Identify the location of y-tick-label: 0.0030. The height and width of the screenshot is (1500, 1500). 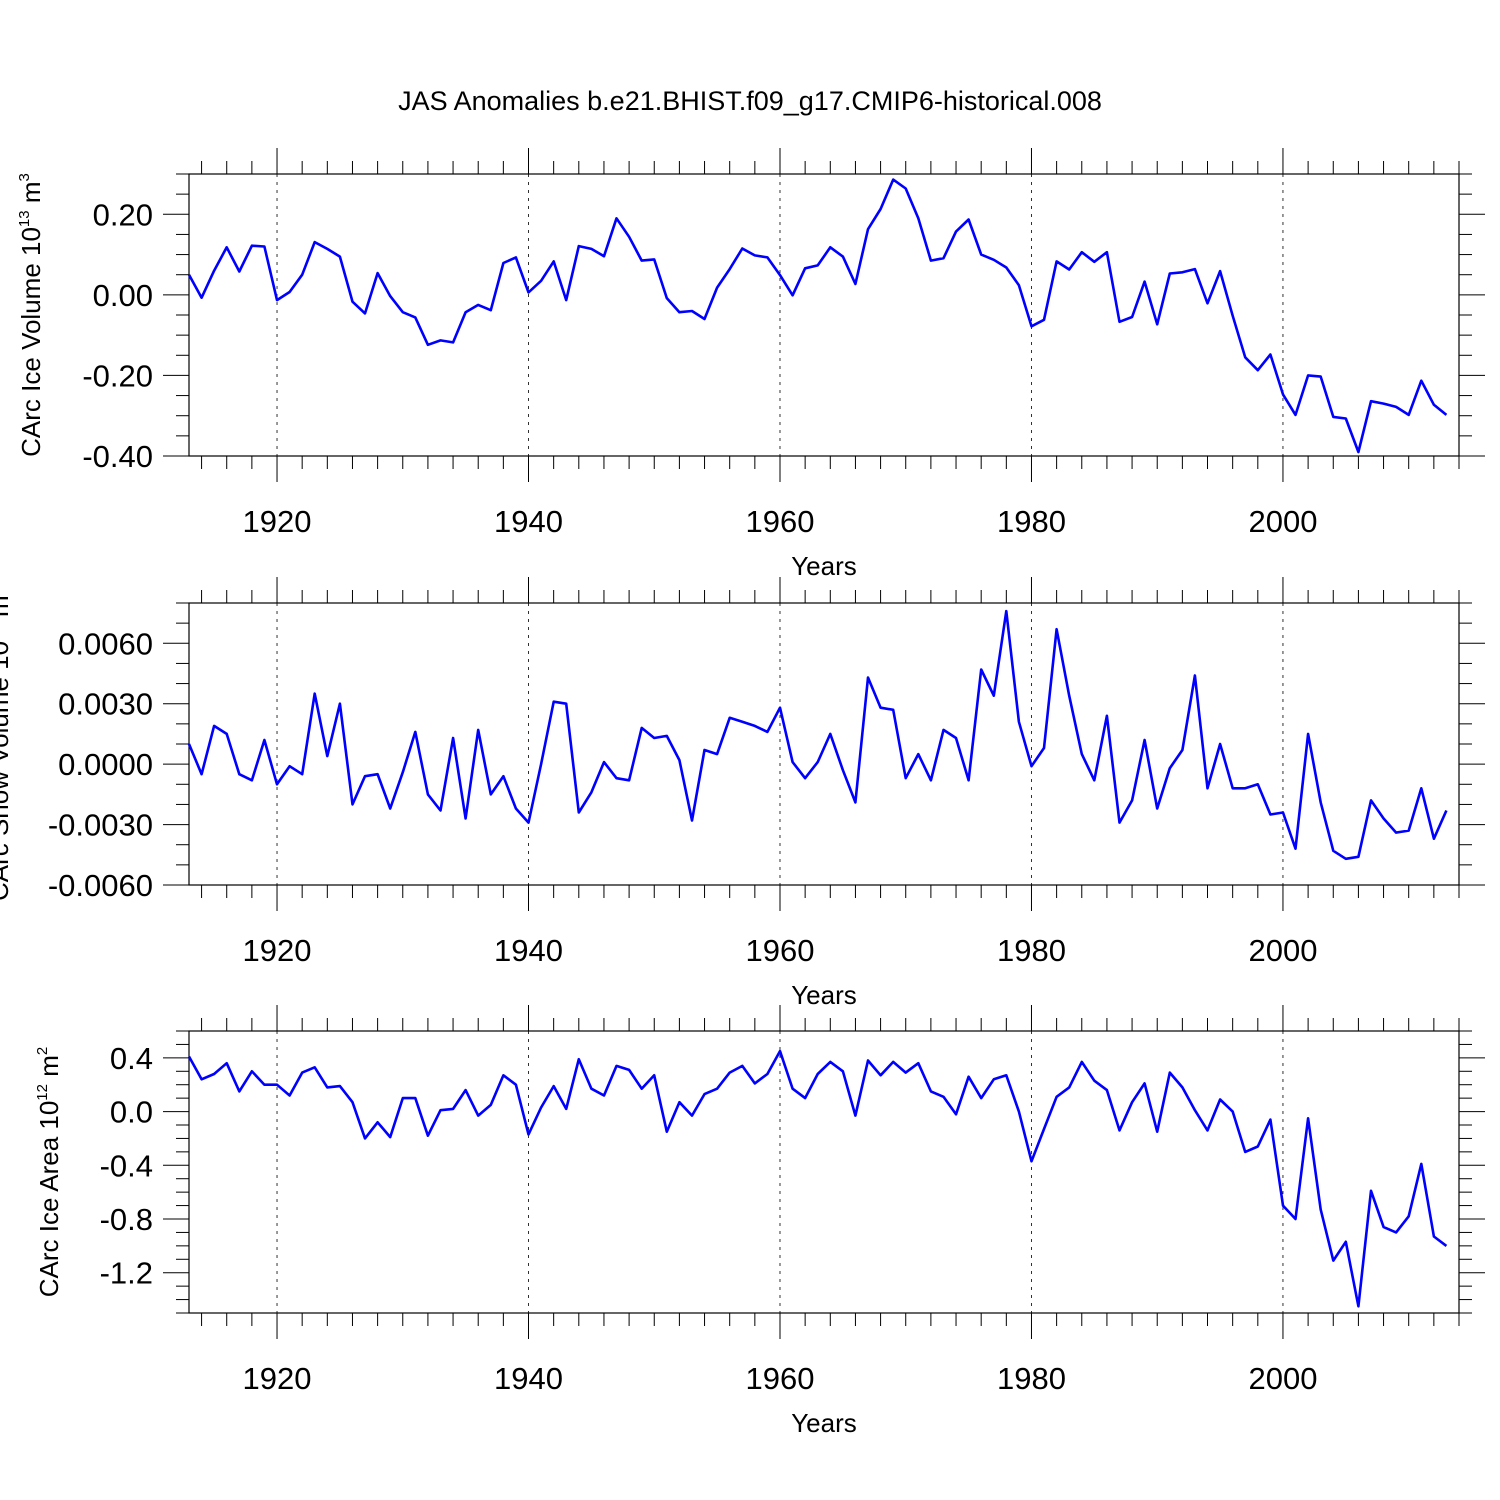
(105, 704).